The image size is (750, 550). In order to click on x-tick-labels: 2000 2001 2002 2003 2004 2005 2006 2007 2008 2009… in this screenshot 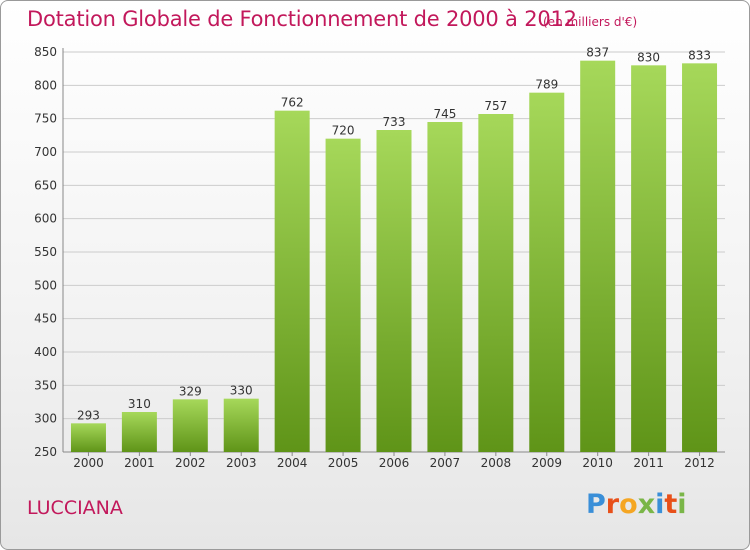, I will do `click(394, 463)`.